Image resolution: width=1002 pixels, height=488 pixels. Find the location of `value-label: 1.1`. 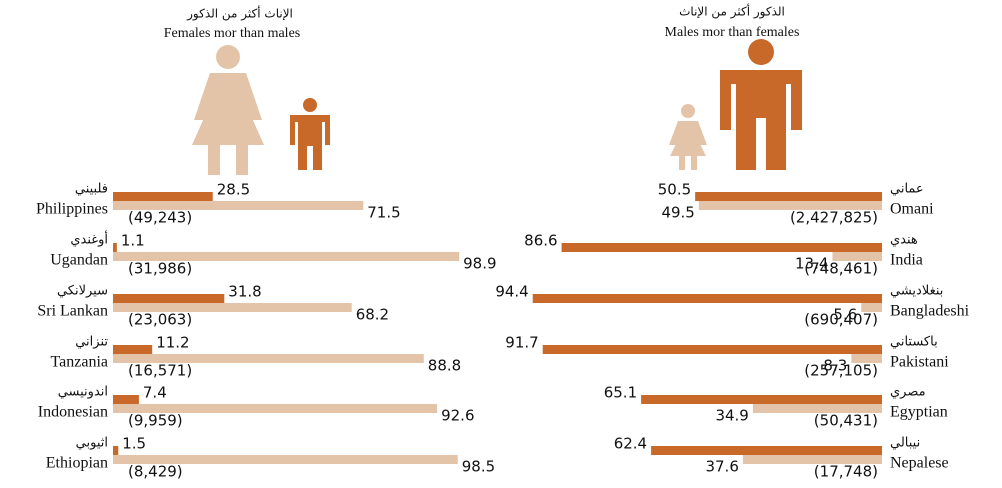

value-label: 1.1 is located at coordinates (133, 241).